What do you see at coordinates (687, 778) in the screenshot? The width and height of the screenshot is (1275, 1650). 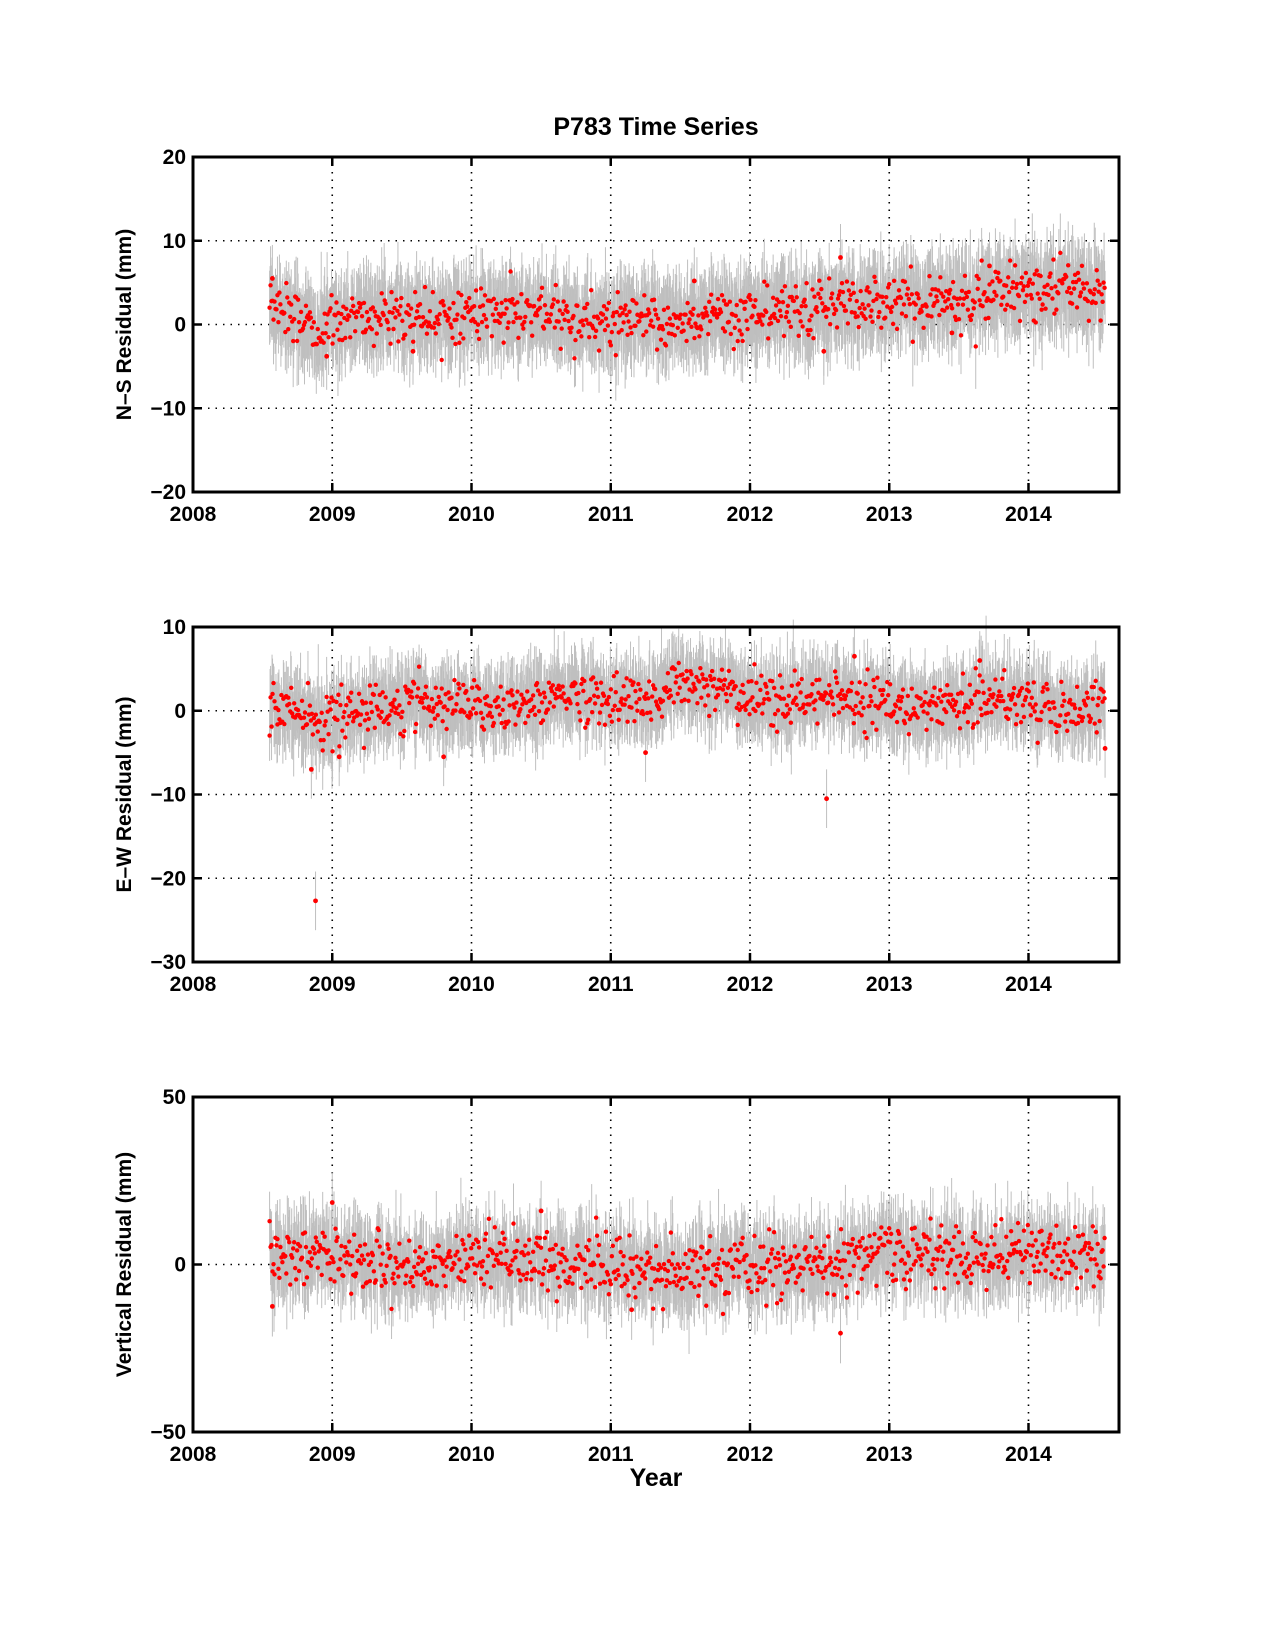 I see `data-points` at bounding box center [687, 778].